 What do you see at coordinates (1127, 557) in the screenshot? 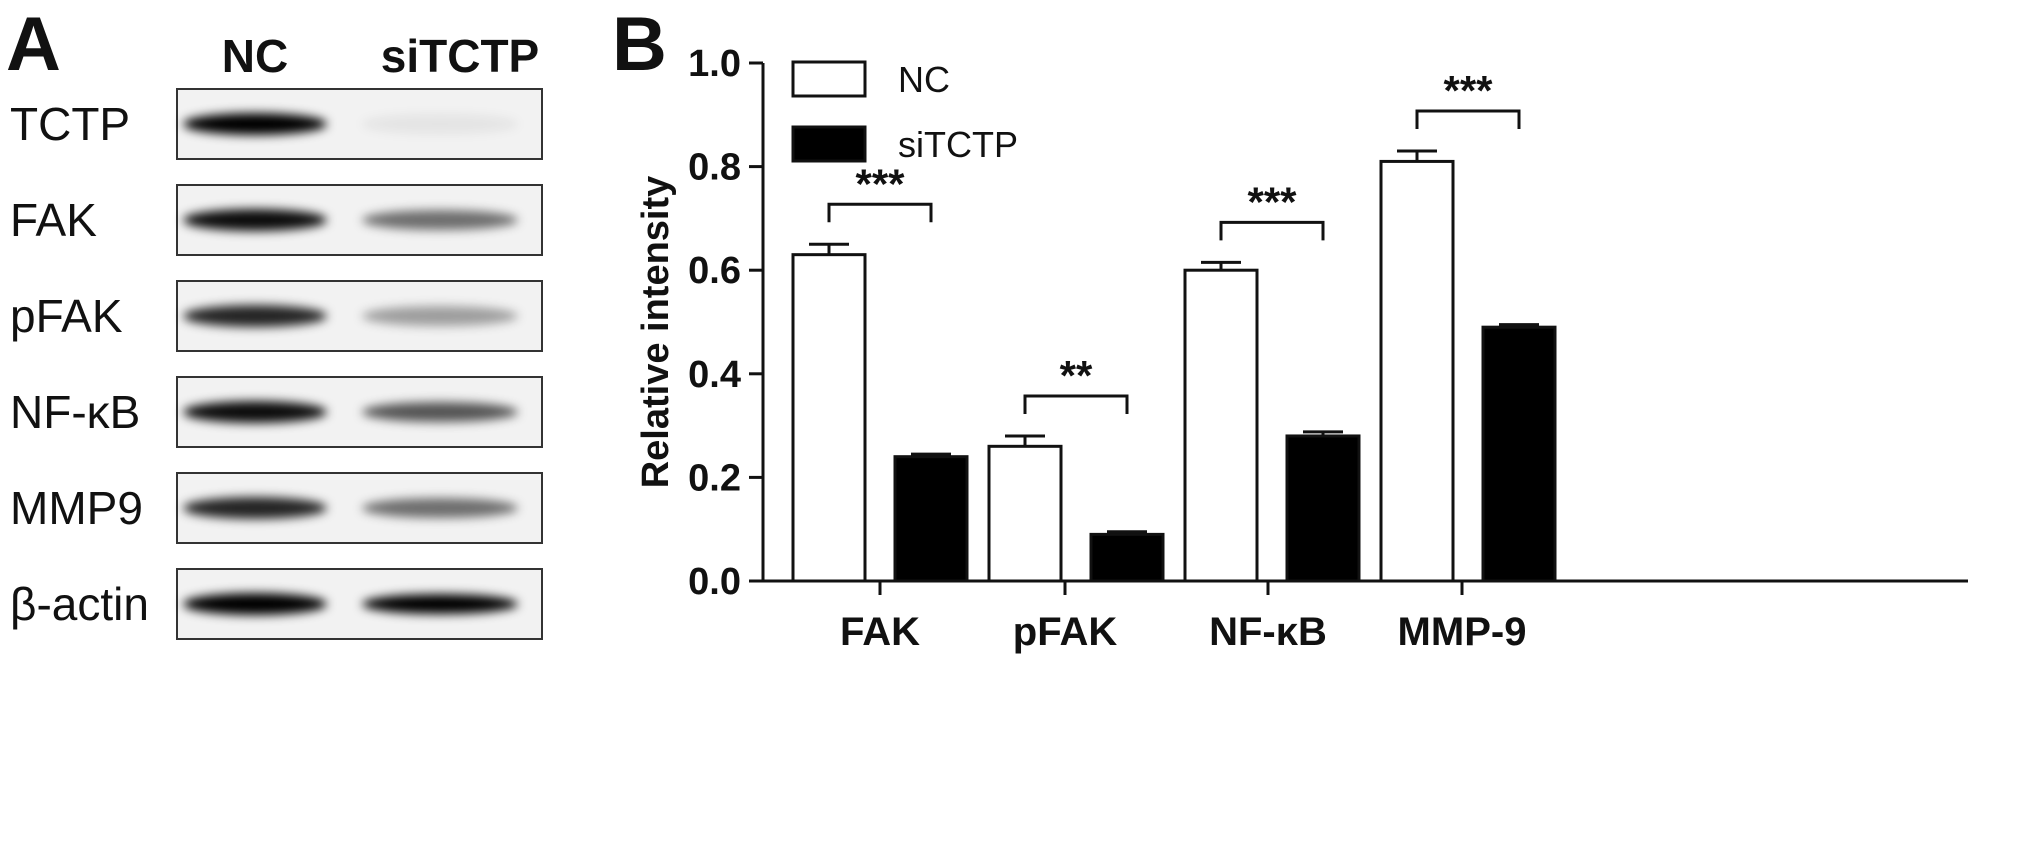
I see `bar-sitctp-pfak` at bounding box center [1127, 557].